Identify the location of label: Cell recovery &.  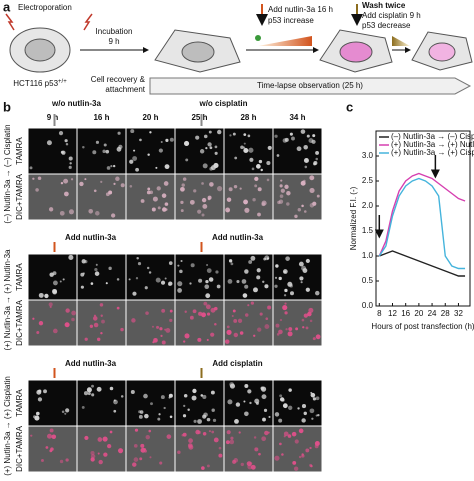
(118, 79).